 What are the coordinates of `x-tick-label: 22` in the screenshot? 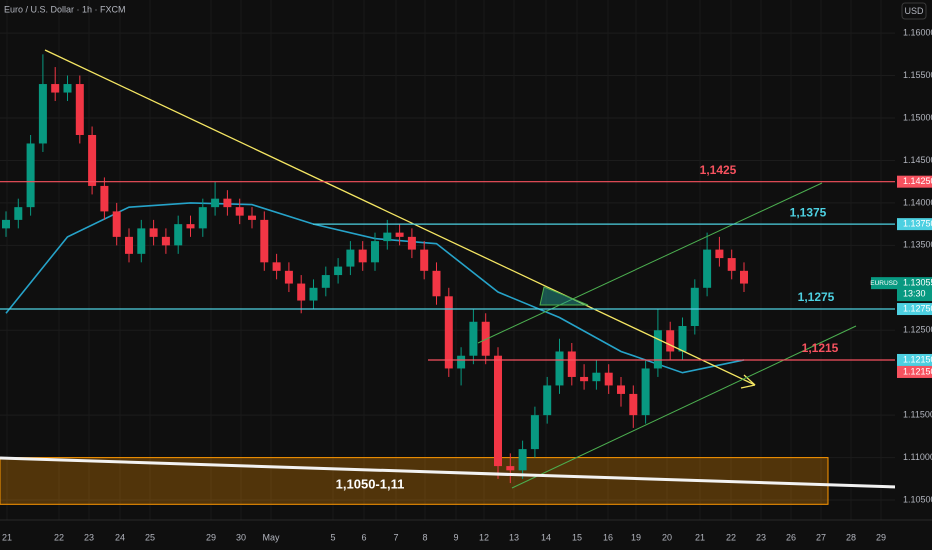 It's located at (59, 537).